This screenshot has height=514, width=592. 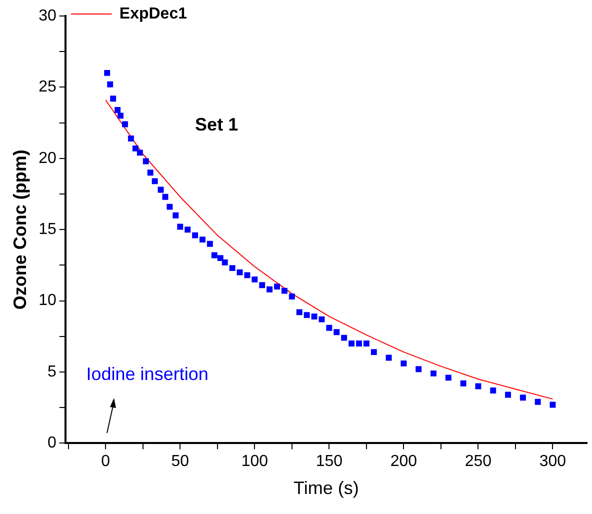 I want to click on x-tick-label: 300, so click(x=552, y=461).